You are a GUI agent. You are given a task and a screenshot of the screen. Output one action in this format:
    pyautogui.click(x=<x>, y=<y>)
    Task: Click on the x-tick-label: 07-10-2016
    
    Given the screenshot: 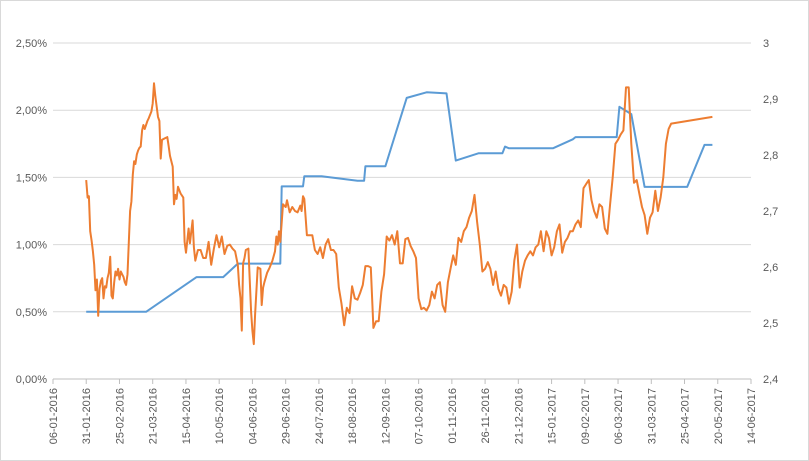 What is the action you would take?
    pyautogui.click(x=420, y=416)
    